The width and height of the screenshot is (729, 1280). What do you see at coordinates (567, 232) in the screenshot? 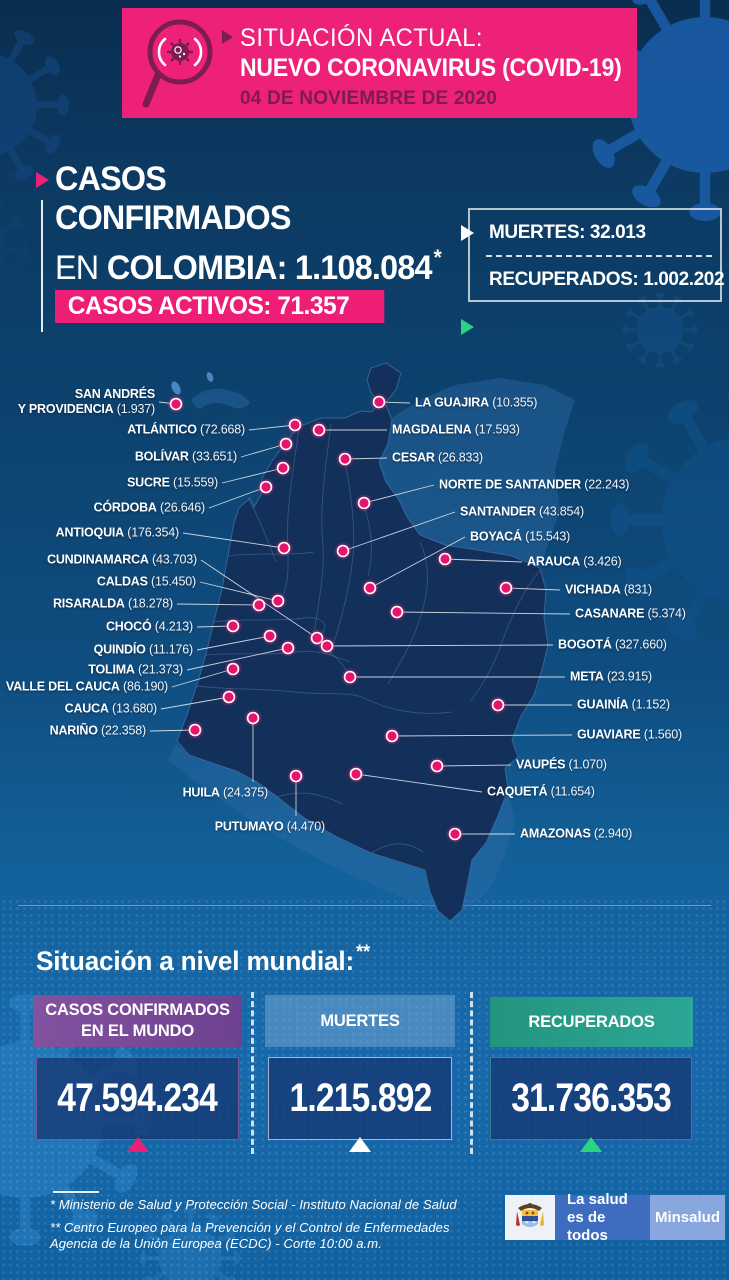
I see `deaths-label: MUERTES: 32.013` at bounding box center [567, 232].